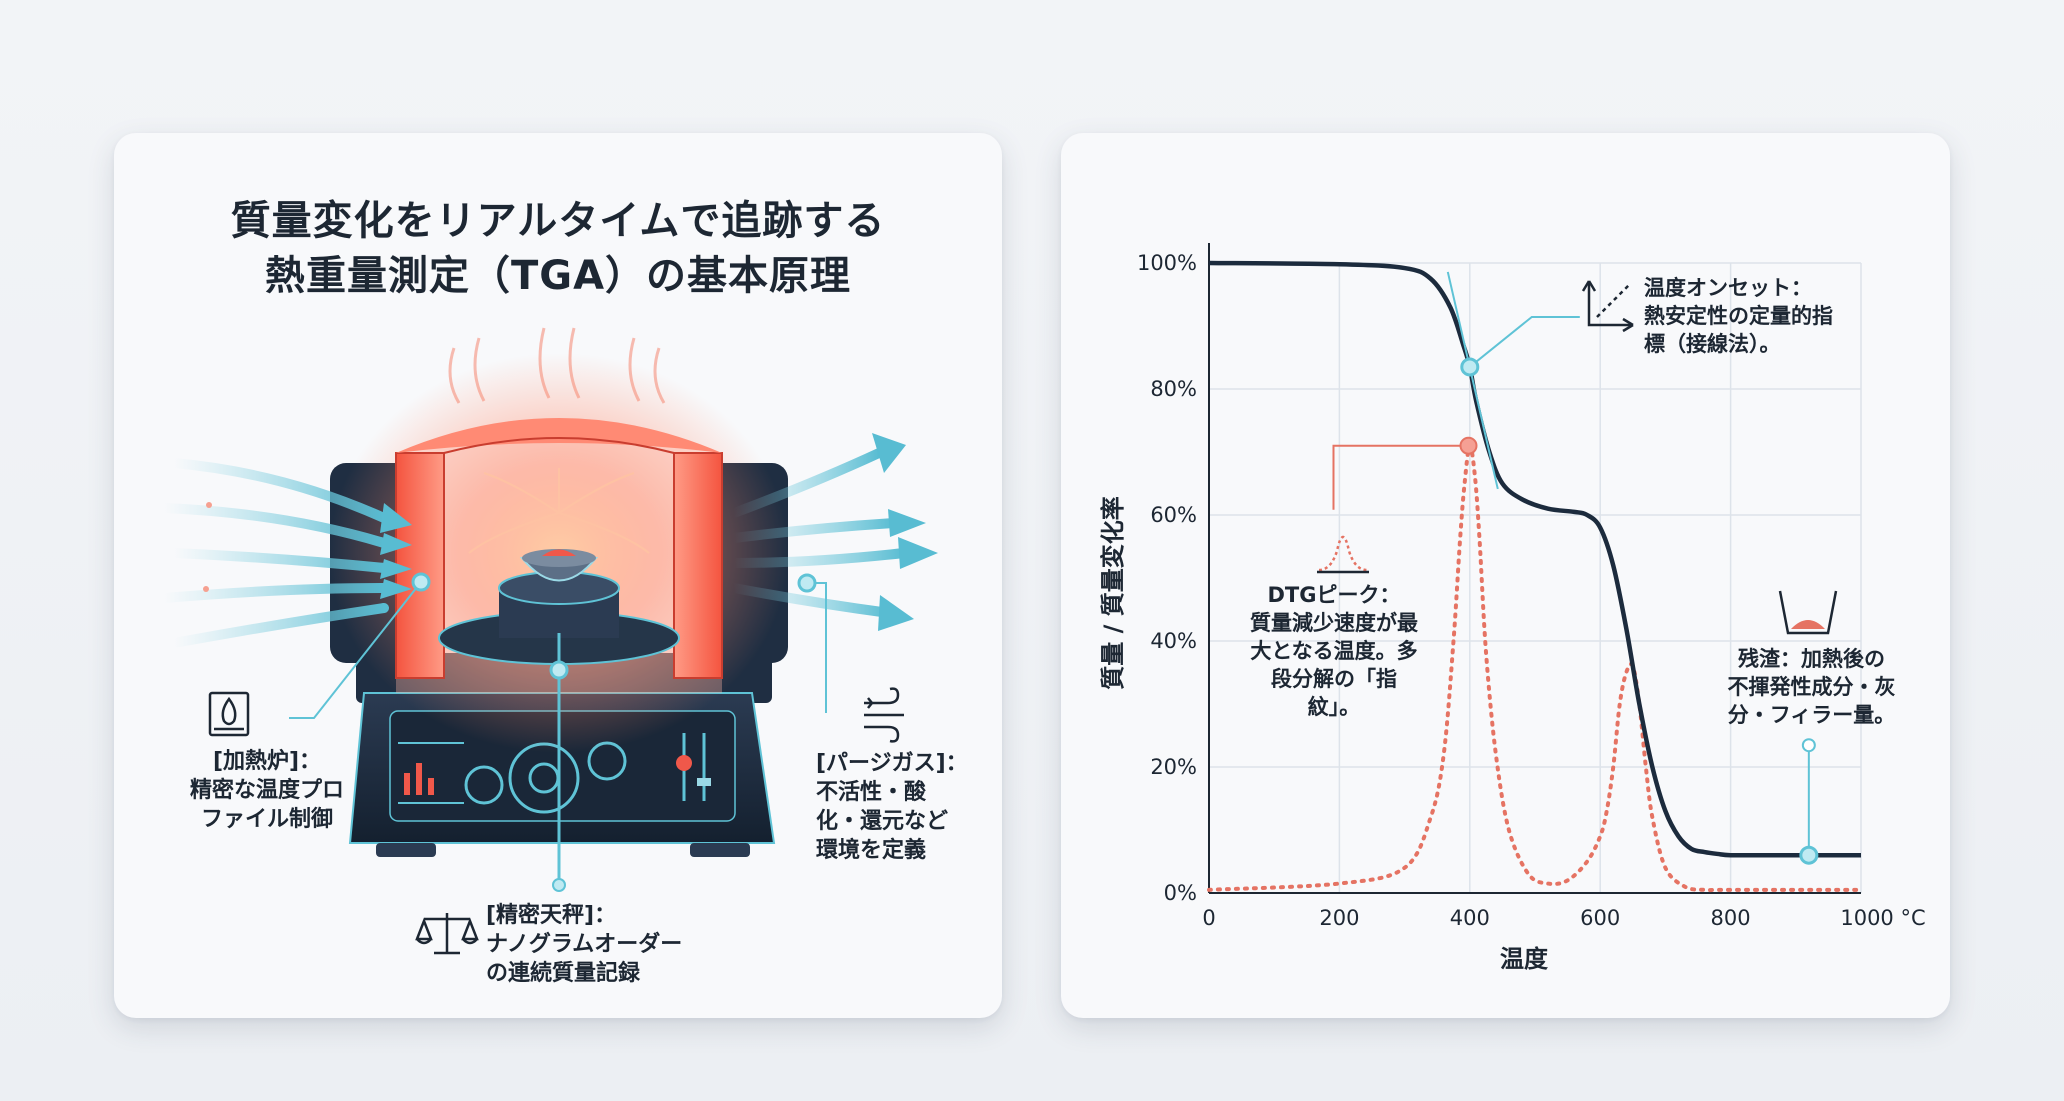 This screenshot has width=2064, height=1101. What do you see at coordinates (1524, 959) in the screenshot?
I see `x-axis-label: 温度` at bounding box center [1524, 959].